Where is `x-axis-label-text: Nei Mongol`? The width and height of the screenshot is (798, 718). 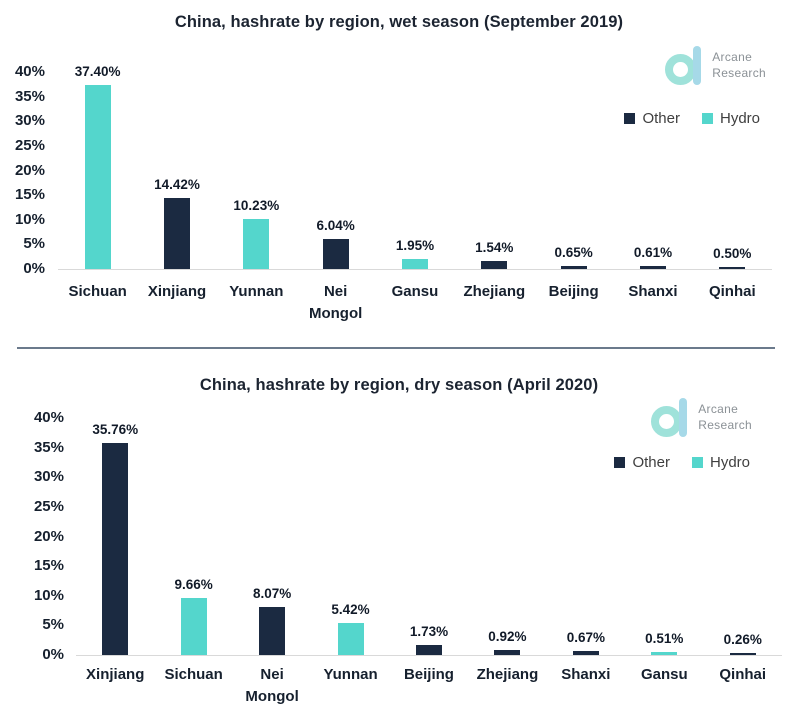 x-axis-label-text: Nei Mongol is located at coordinates (272, 685).